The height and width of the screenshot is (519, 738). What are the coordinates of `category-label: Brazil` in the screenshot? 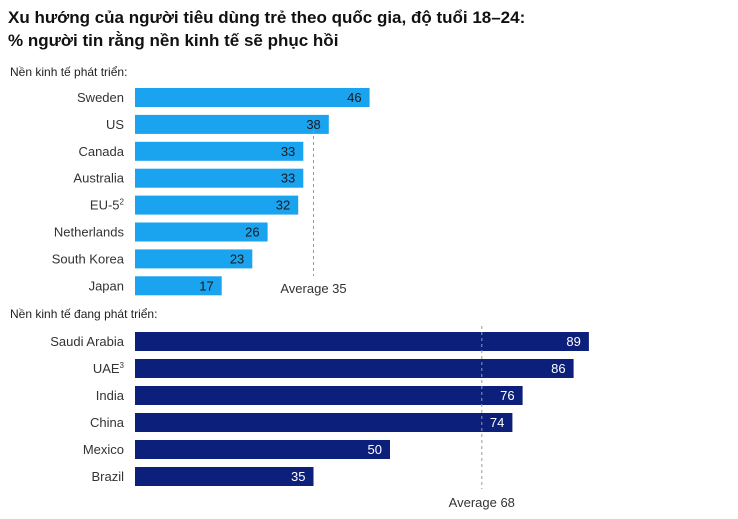 It's located at (107, 476).